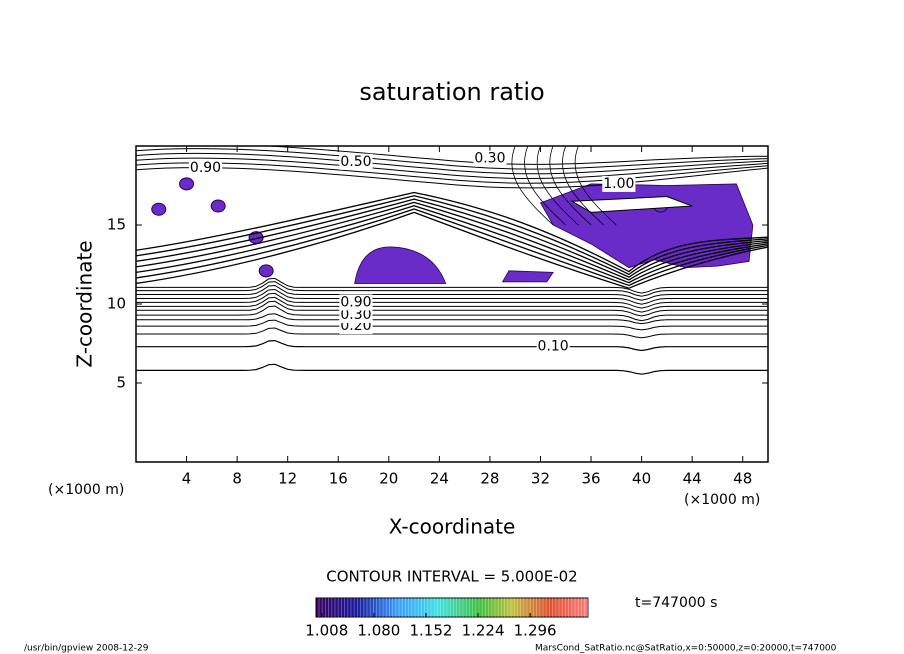  Describe the element at coordinates (116, 304) in the screenshot. I see `y-tick-label: 10` at that location.